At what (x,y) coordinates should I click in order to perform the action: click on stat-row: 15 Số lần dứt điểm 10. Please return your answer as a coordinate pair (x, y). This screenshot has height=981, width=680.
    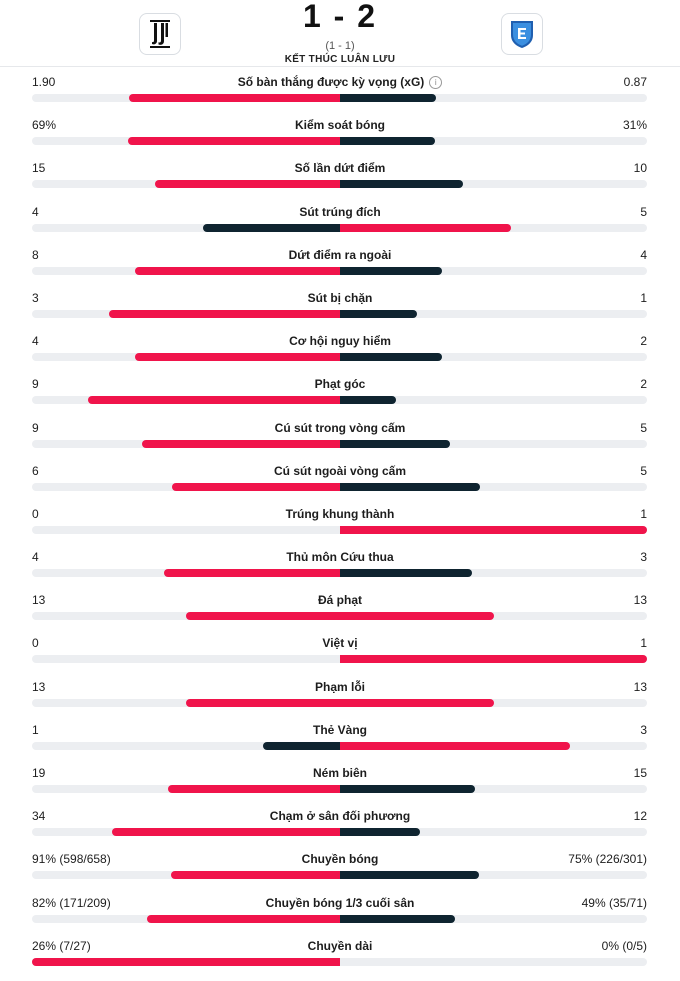
    Looking at the image, I should click on (340, 174).